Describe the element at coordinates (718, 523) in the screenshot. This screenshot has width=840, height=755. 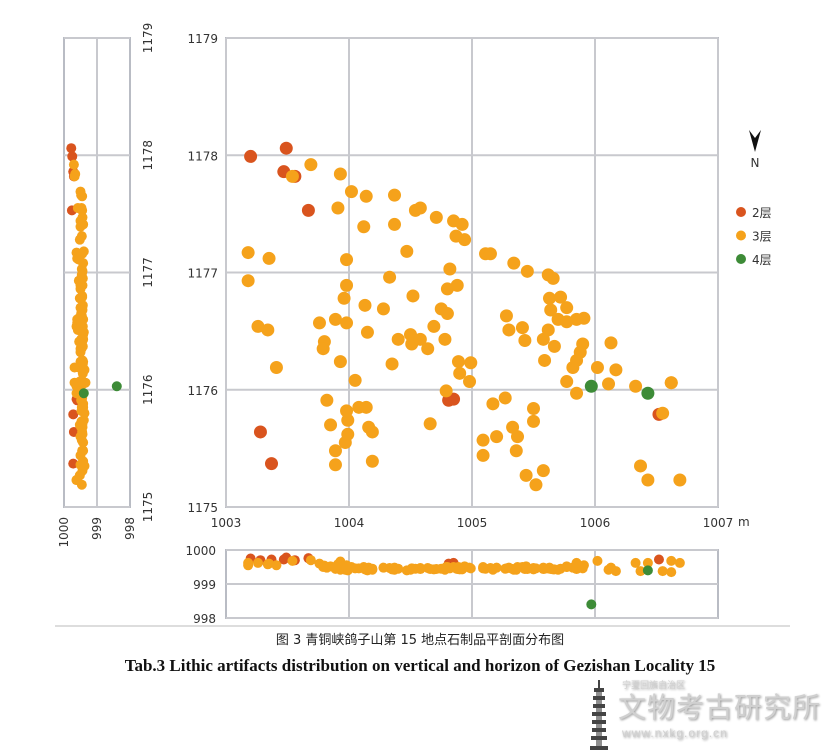
I see `x-tick-label: 1007` at that location.